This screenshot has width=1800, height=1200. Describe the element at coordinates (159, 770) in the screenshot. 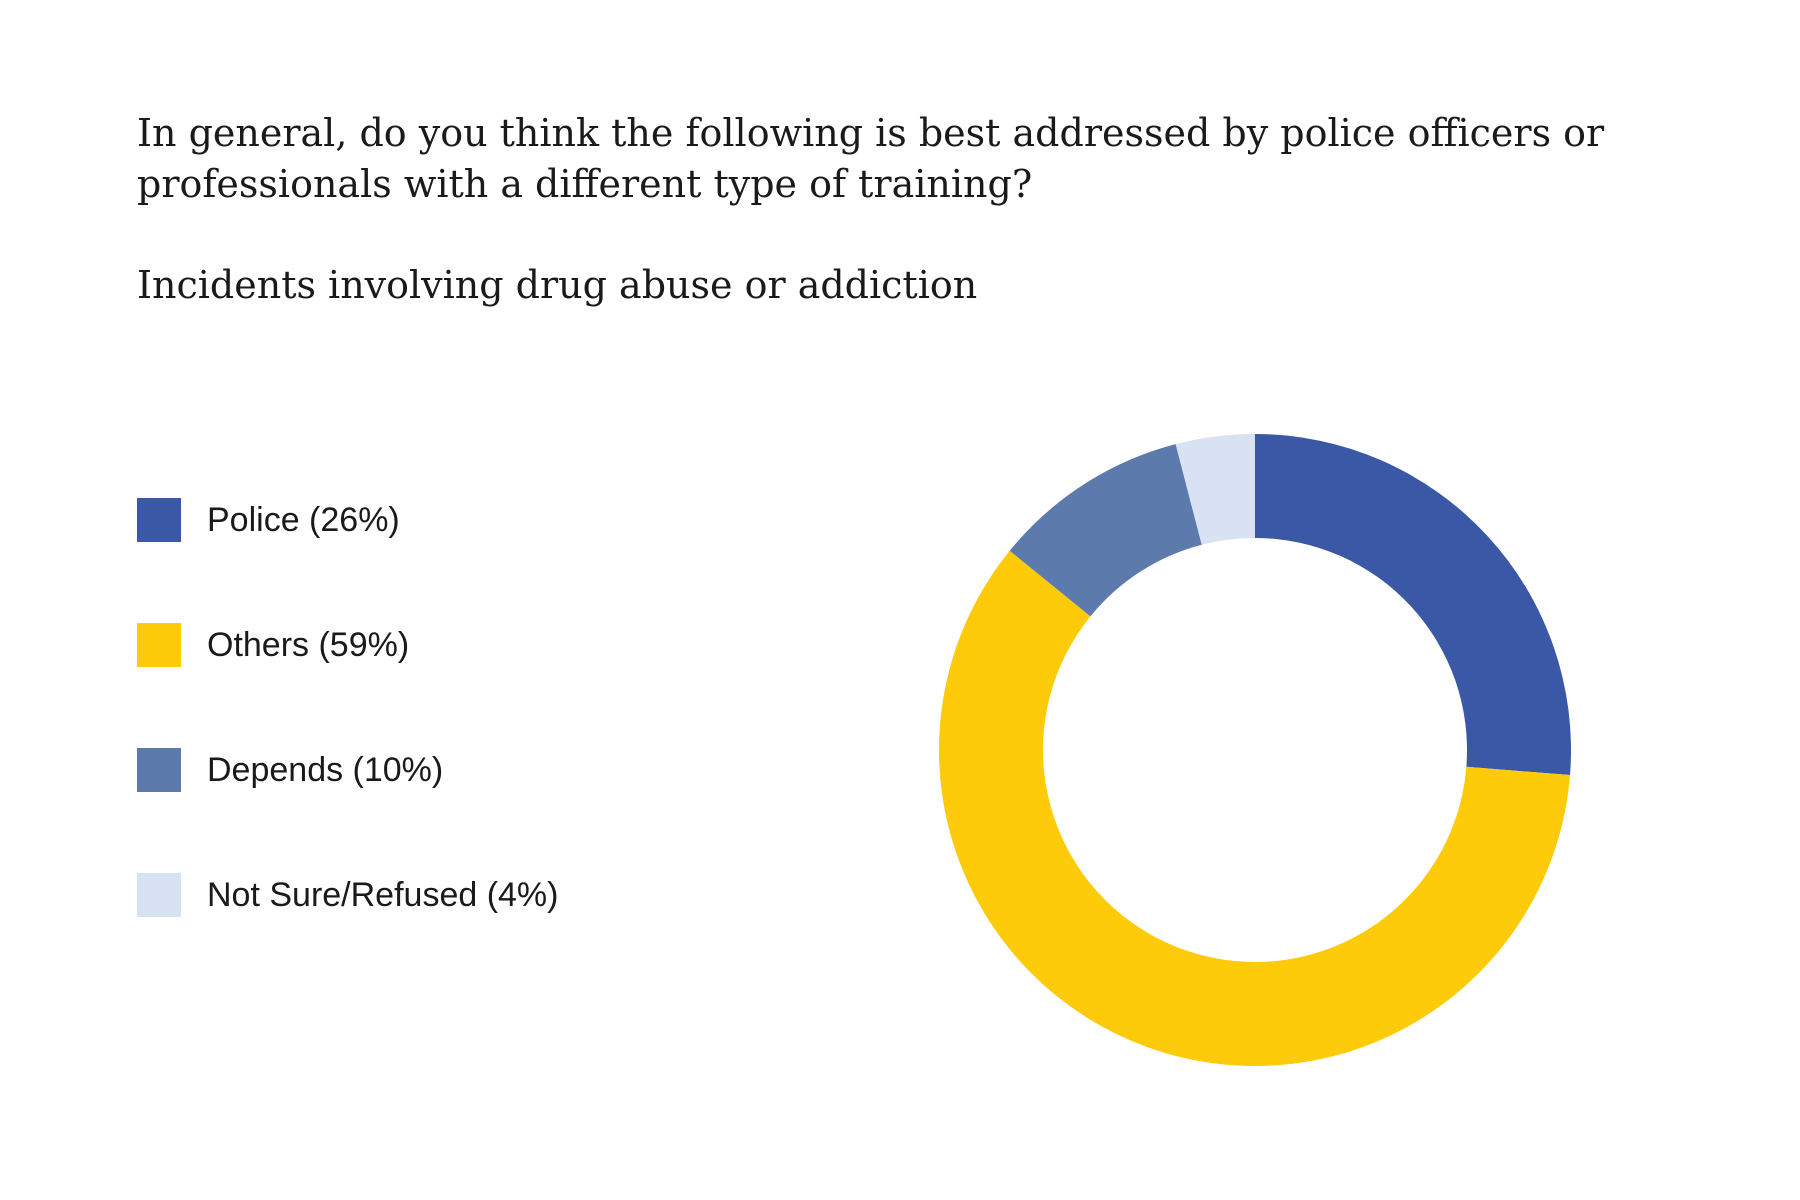

I see `legend-swatch-depends` at that location.